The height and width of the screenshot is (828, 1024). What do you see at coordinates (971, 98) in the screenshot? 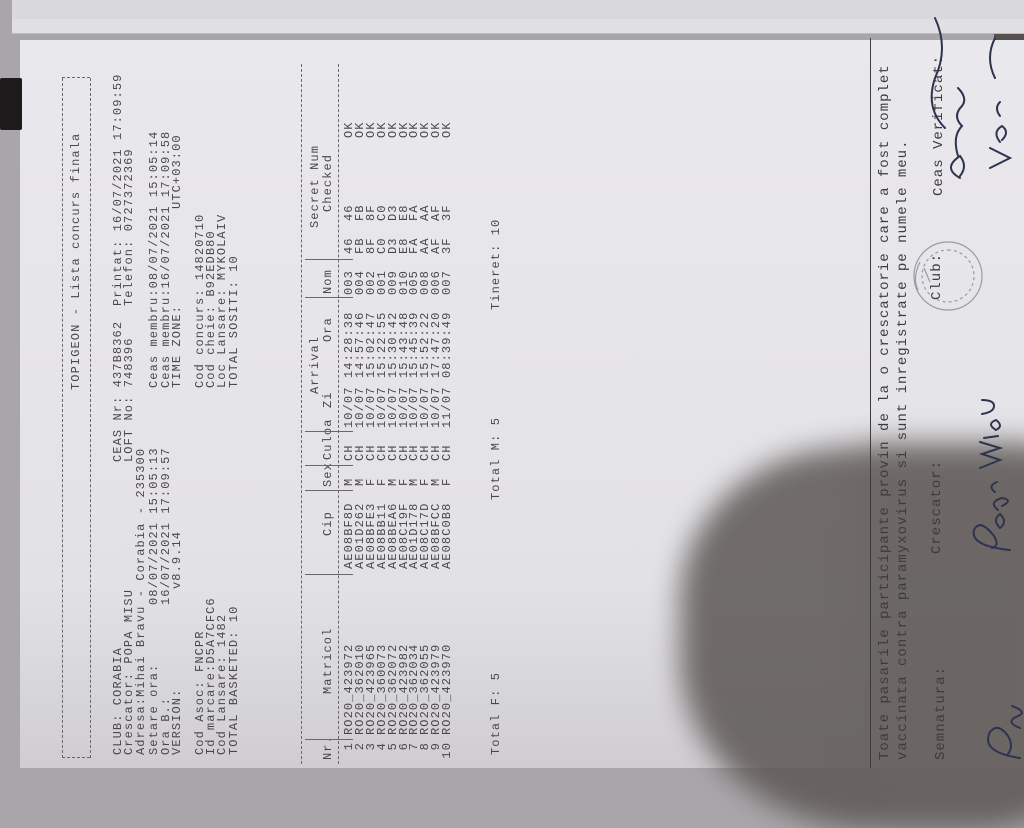
I see `signature-ceas-verificat` at bounding box center [971, 98].